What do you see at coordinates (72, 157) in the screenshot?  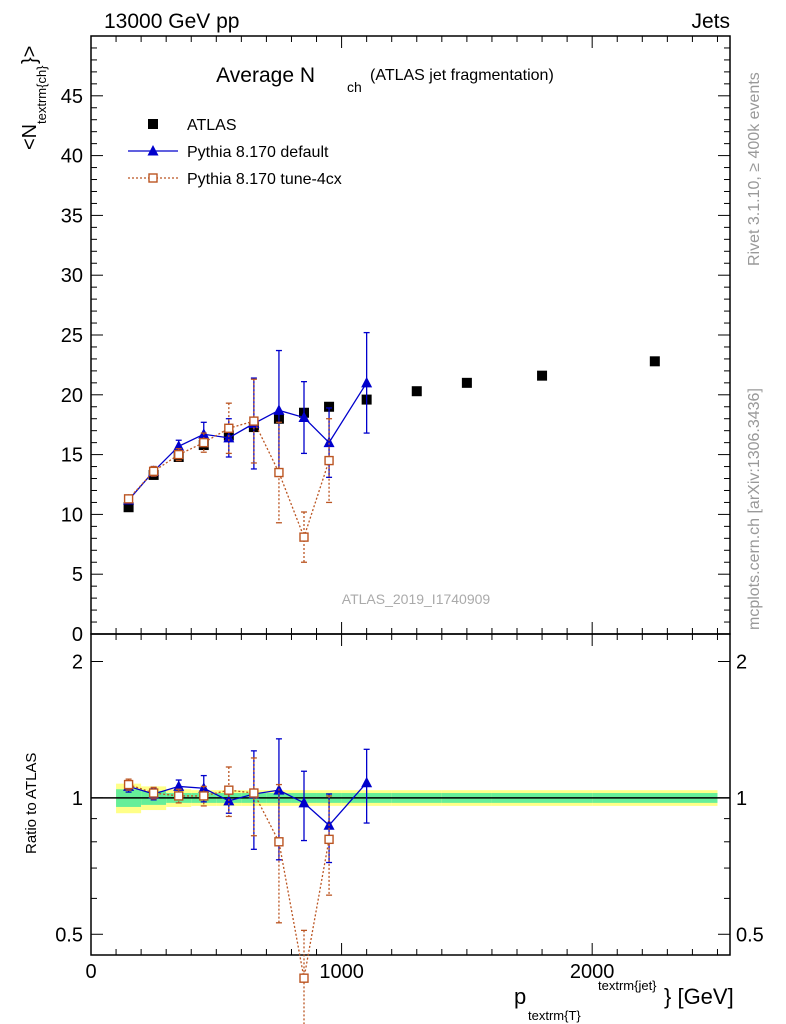 I see `y-tick-label: 40` at bounding box center [72, 157].